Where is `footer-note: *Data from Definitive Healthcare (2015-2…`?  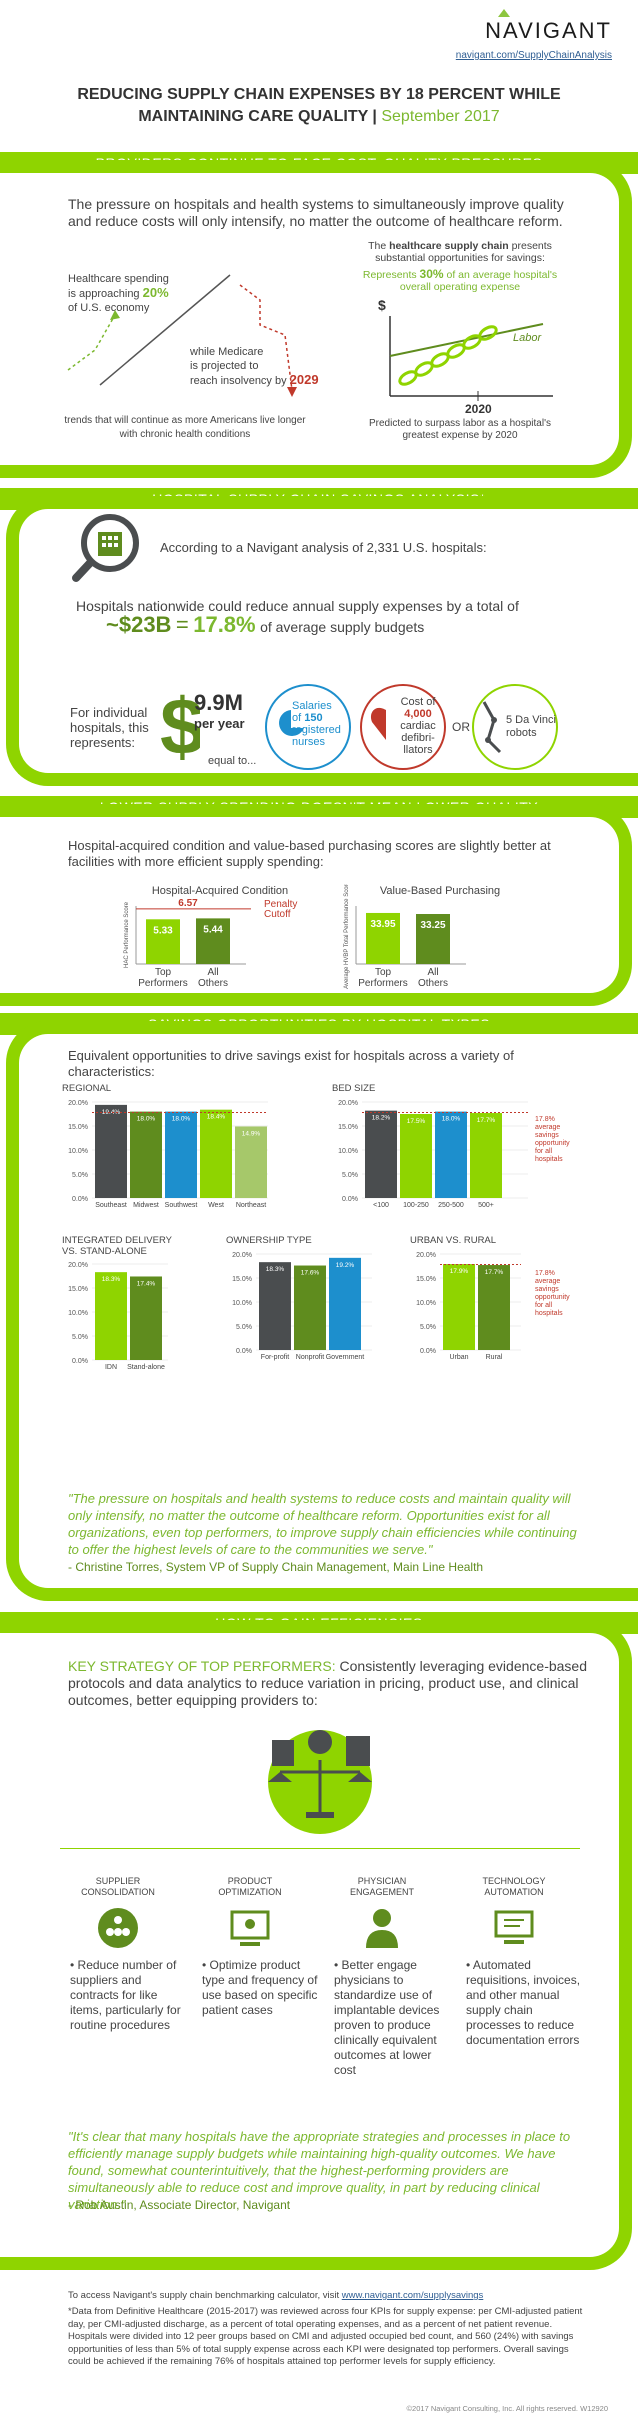
footer-note: *Data from Definitive Healthcare (2015-2… is located at coordinates (325, 2336).